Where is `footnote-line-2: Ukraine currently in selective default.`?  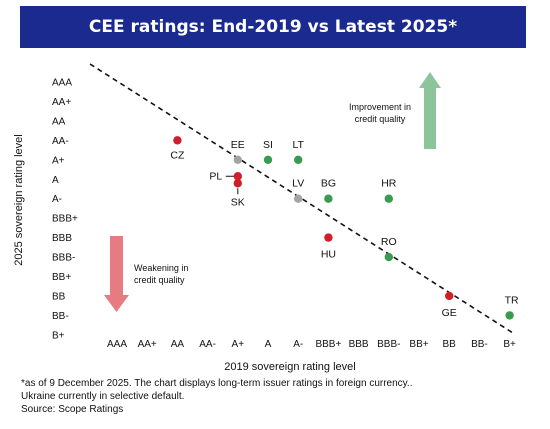
footnote-line-2: Ukraine currently in selective default. is located at coordinates (103, 396).